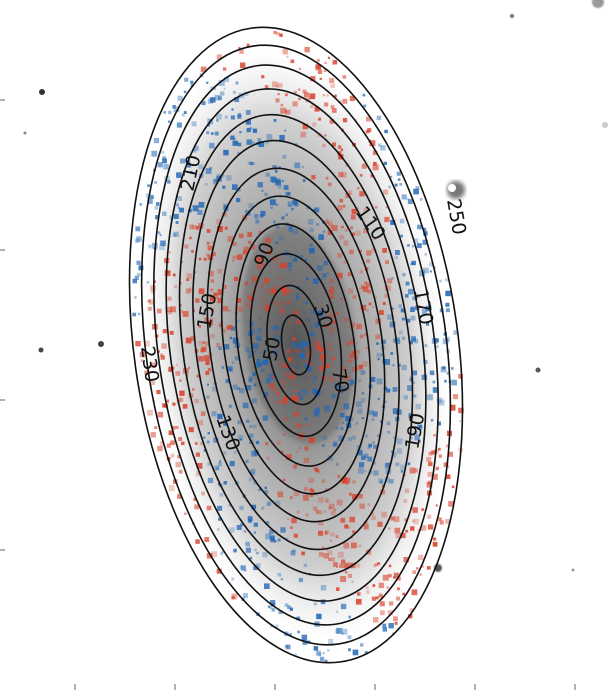  I want to click on contour-ellipse, so click(296, 345).